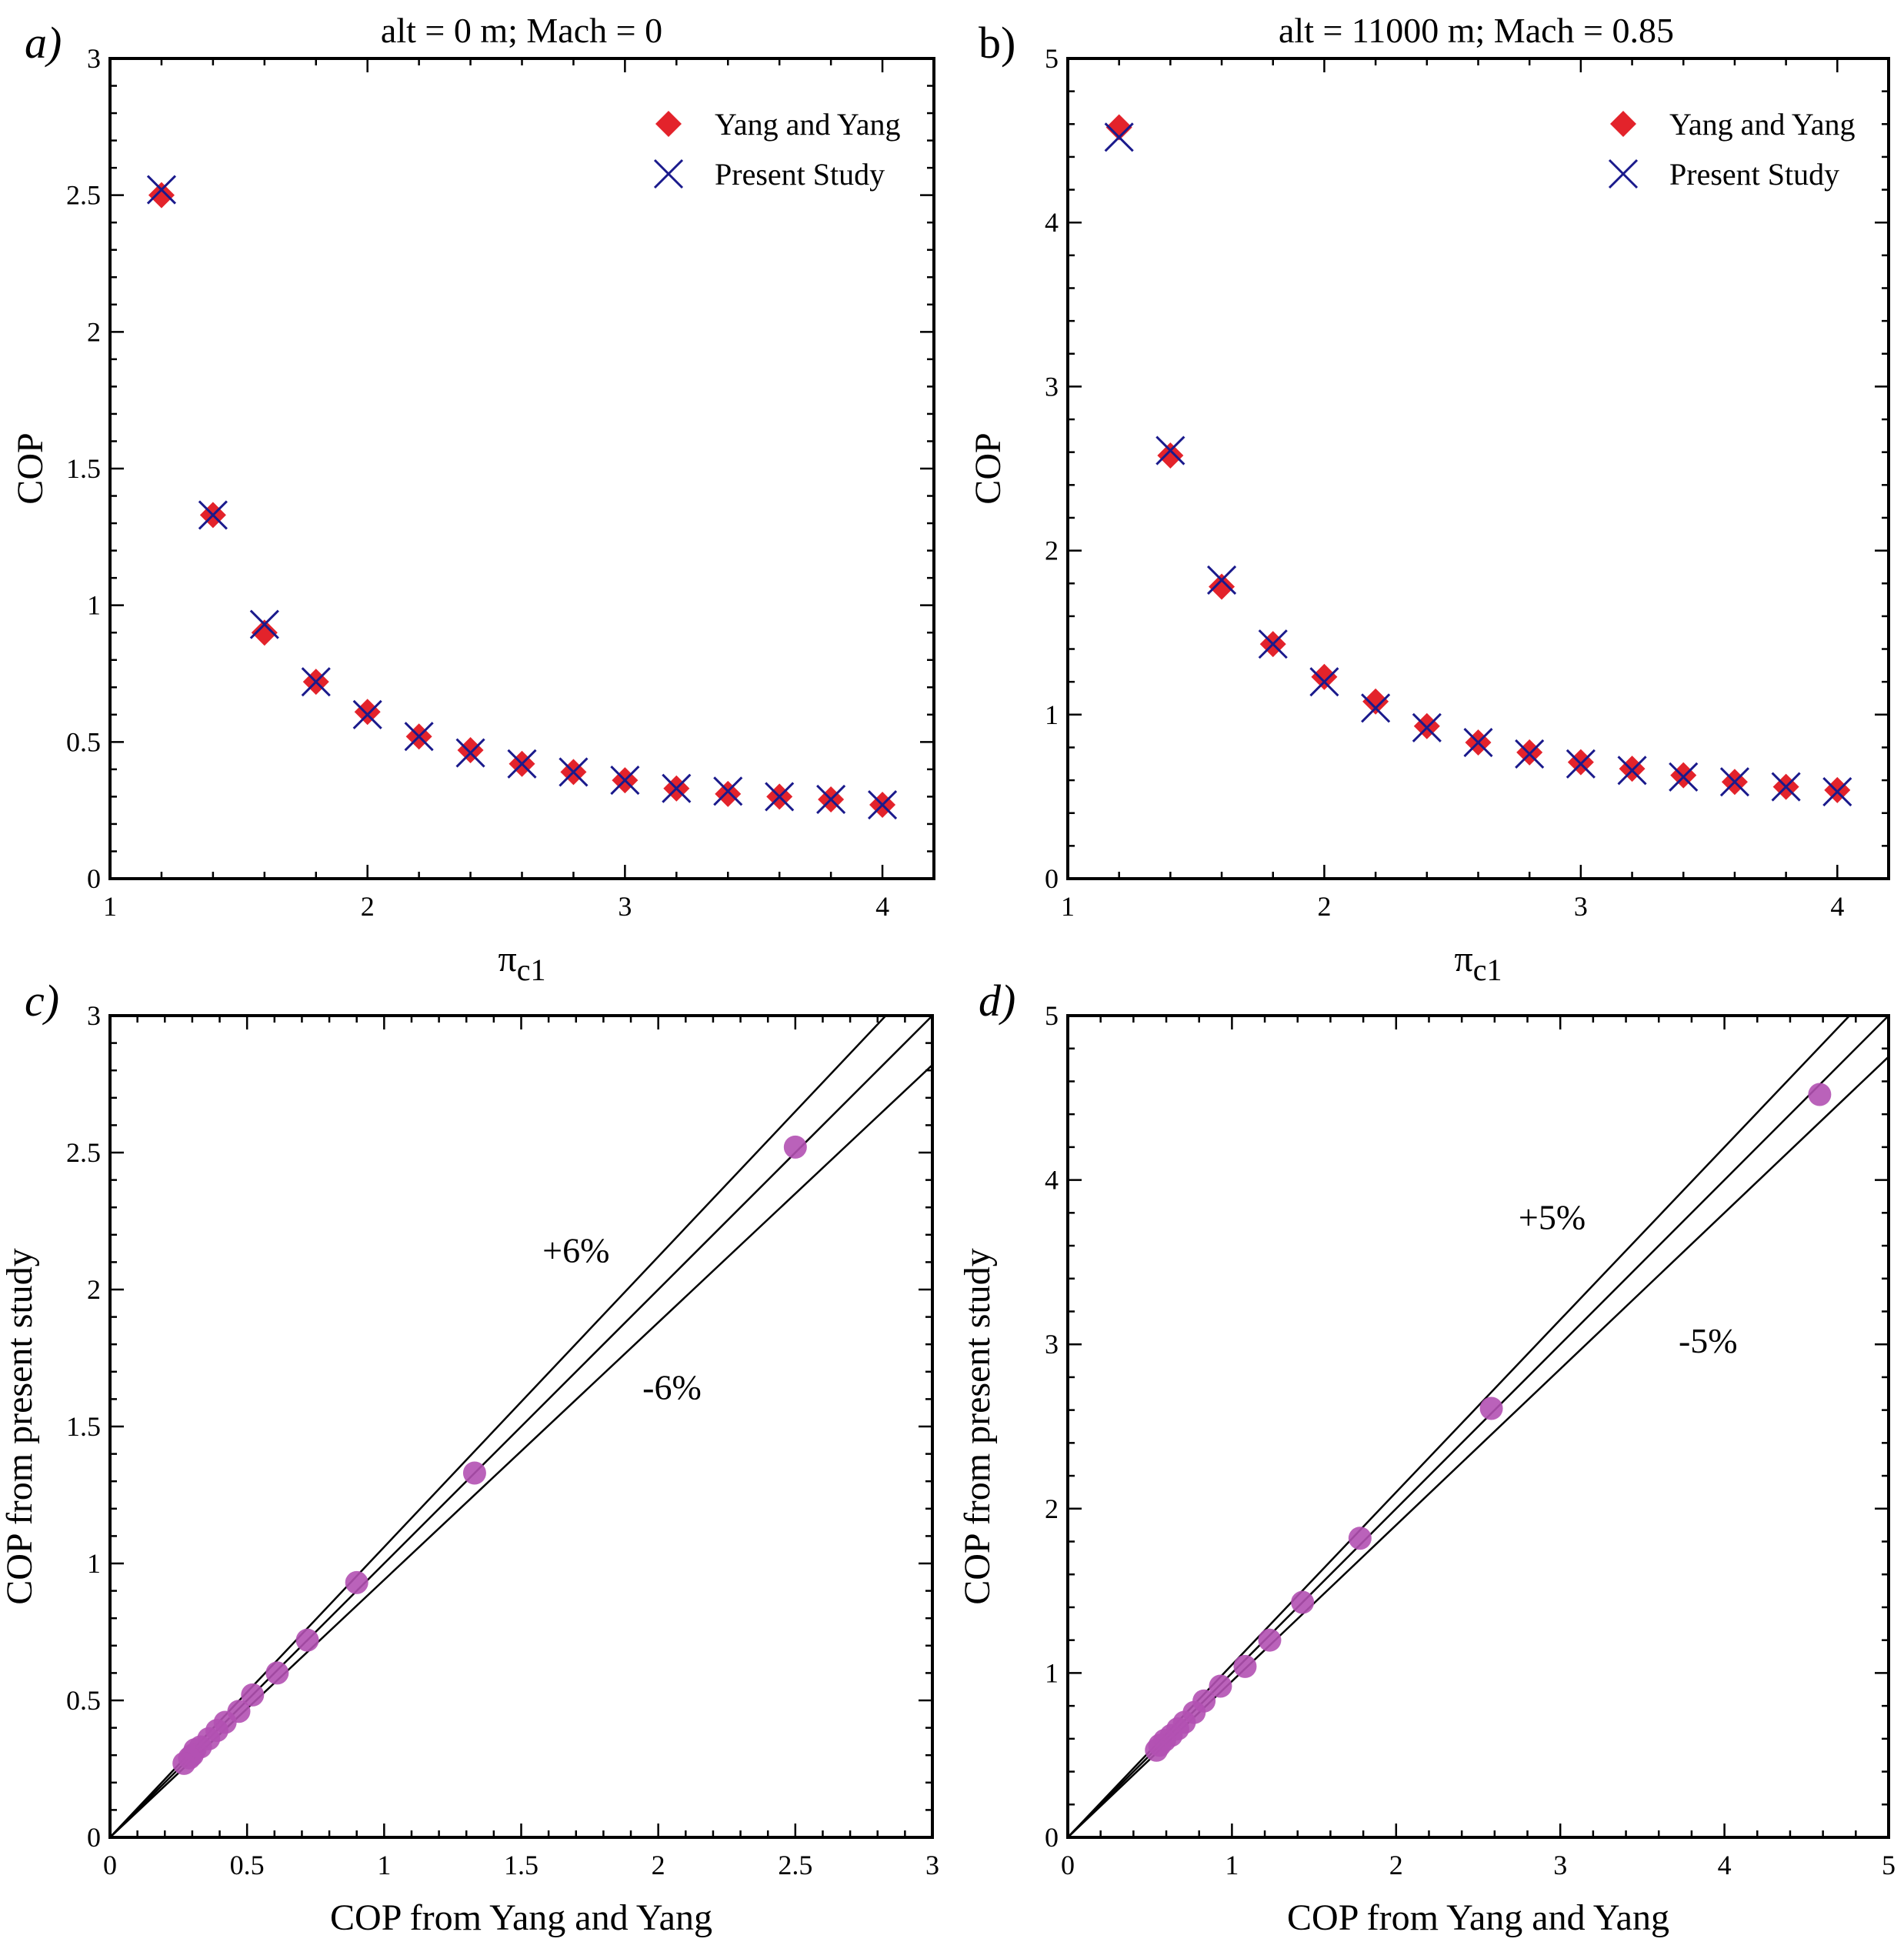 This screenshot has height=1952, width=1904. I want to click on x-tick-label-c: 1.5, so click(521, 1865).